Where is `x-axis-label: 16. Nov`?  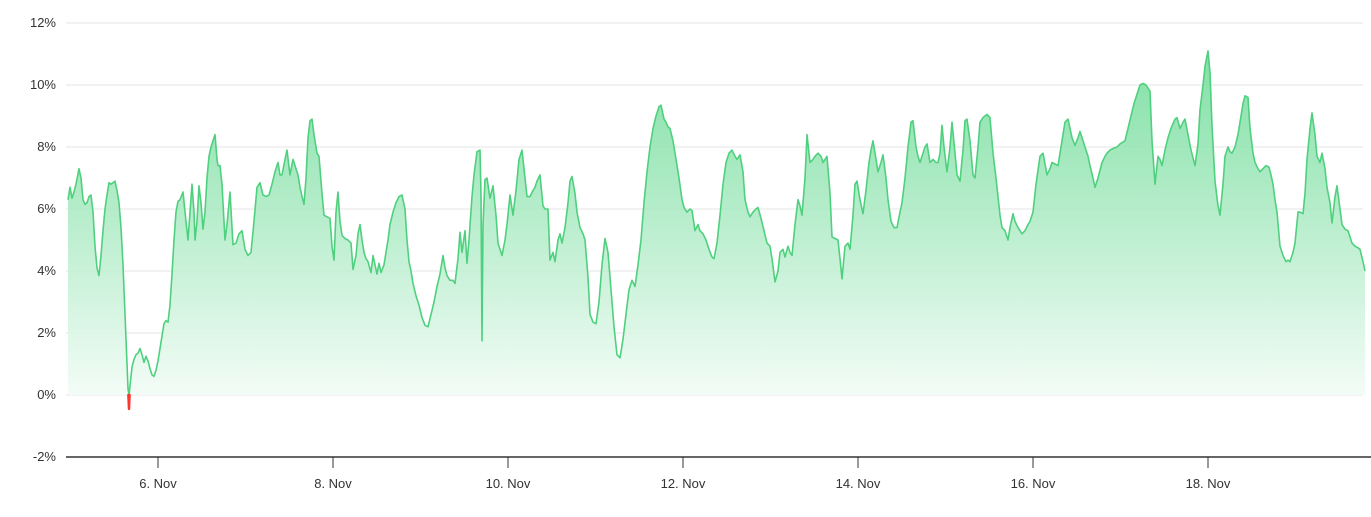
x-axis-label: 16. Nov is located at coordinates (1033, 483).